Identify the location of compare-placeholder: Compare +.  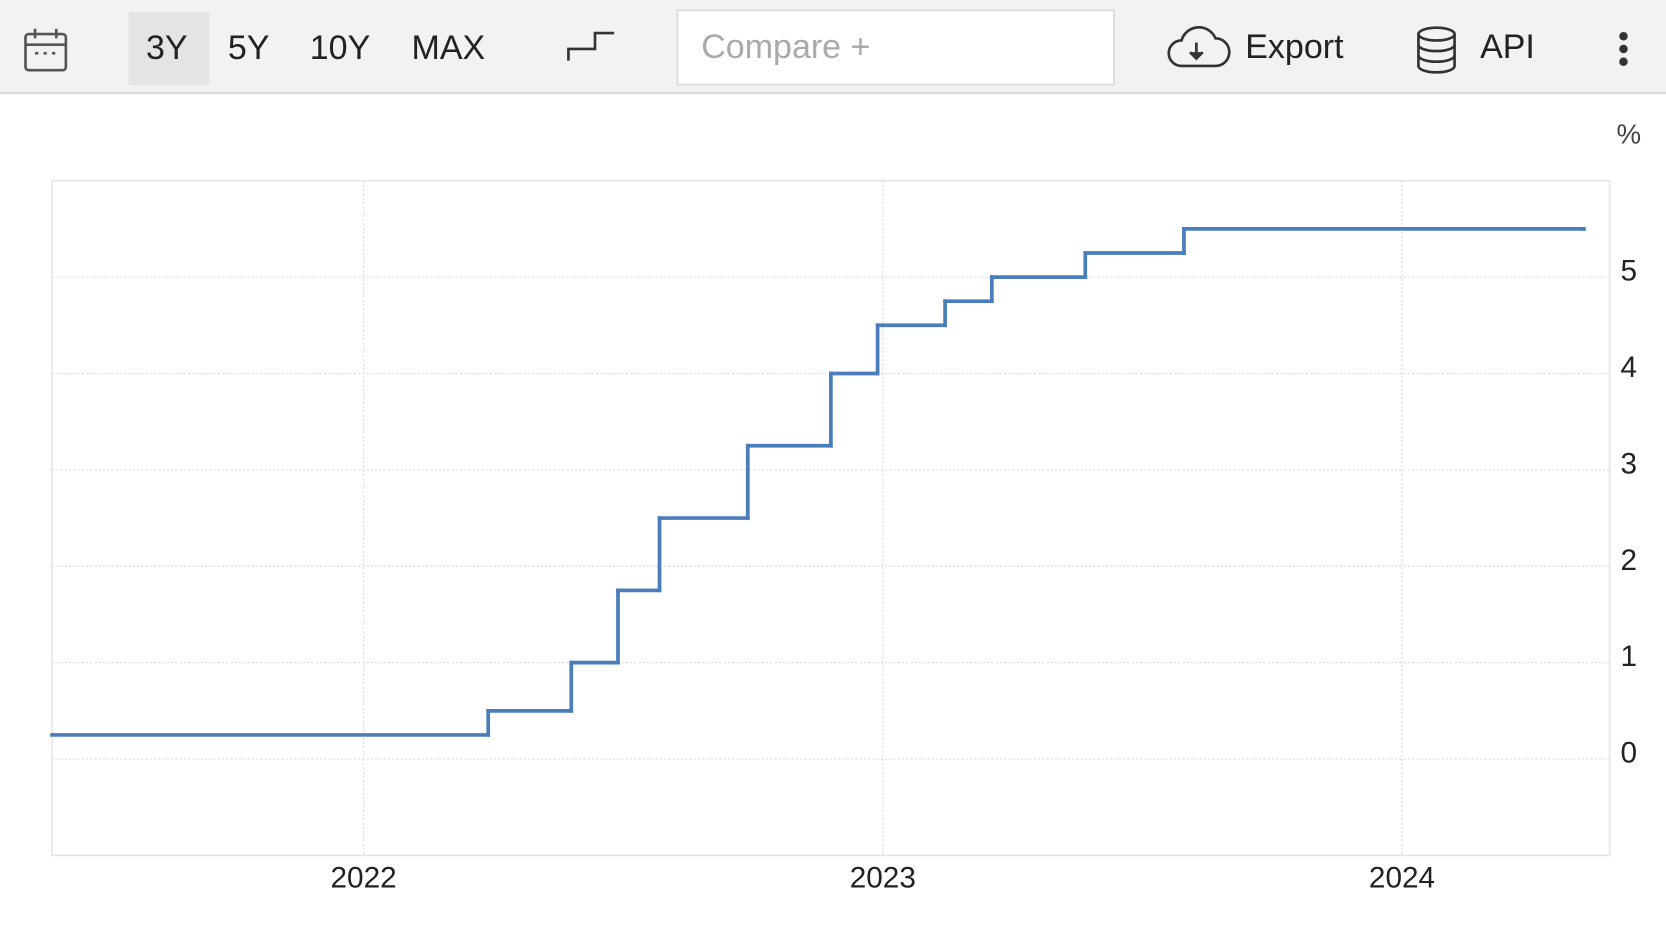
(785, 47).